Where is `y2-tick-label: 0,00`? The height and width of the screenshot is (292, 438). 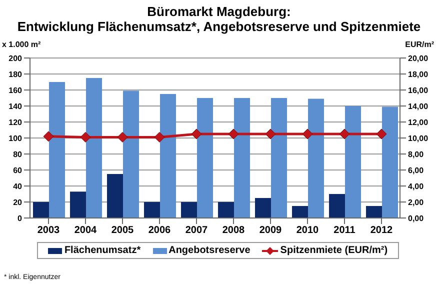 y2-tick-label: 0,00 is located at coordinates (416, 218).